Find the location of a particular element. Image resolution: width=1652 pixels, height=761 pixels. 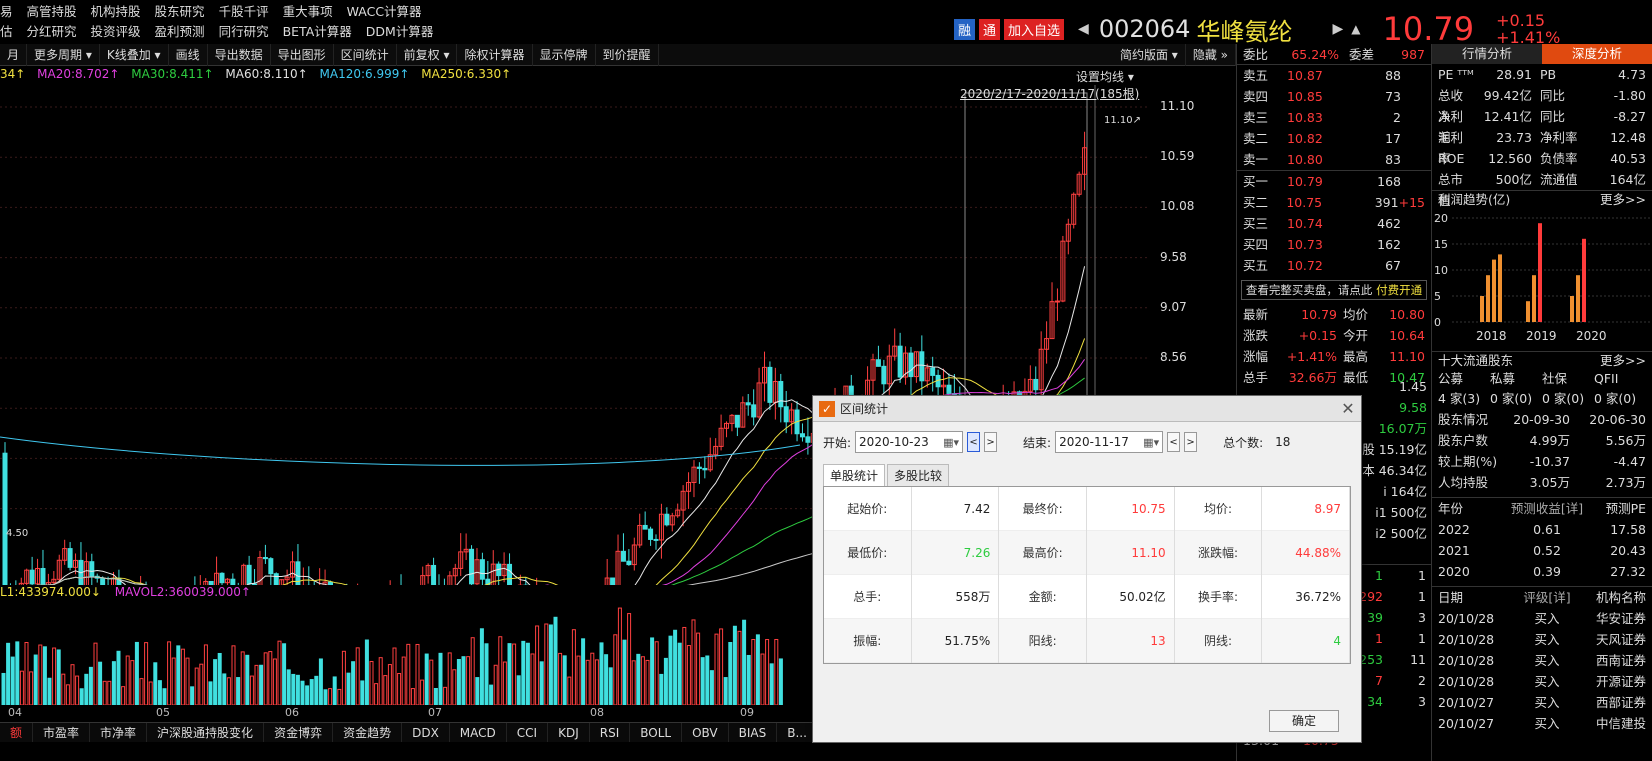

holder-type: QFII is located at coordinates (1606, 378).